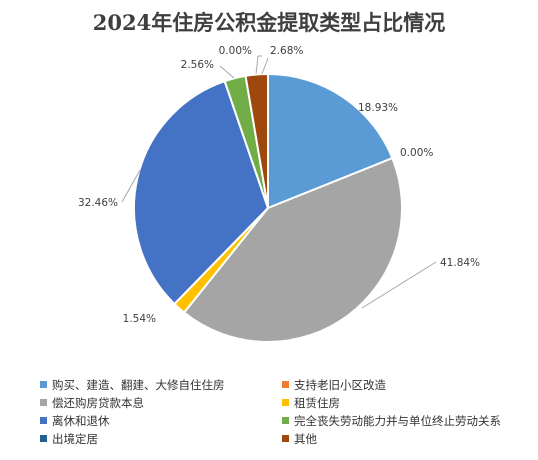  Describe the element at coordinates (81, 421) in the screenshot. I see `legend-label: 离休和退休` at that location.